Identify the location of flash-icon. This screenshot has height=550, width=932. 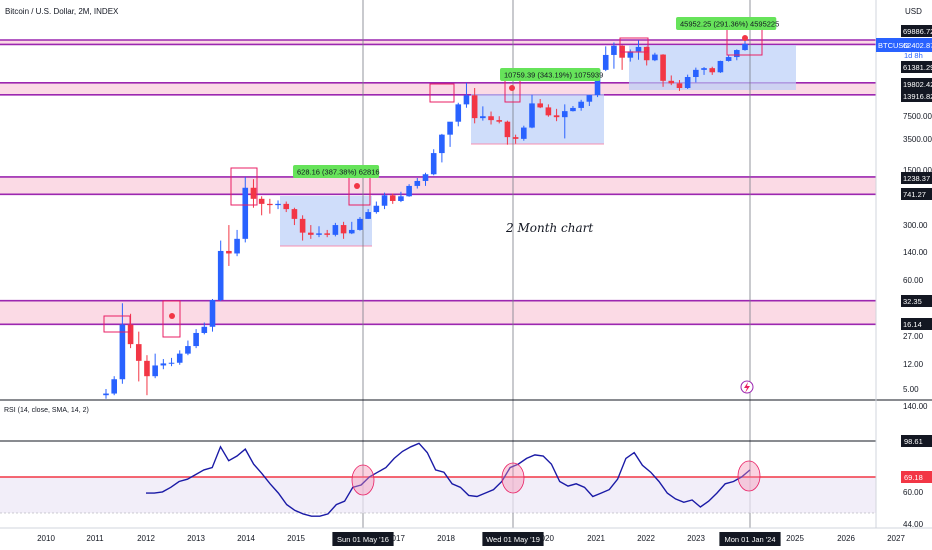
(747, 387).